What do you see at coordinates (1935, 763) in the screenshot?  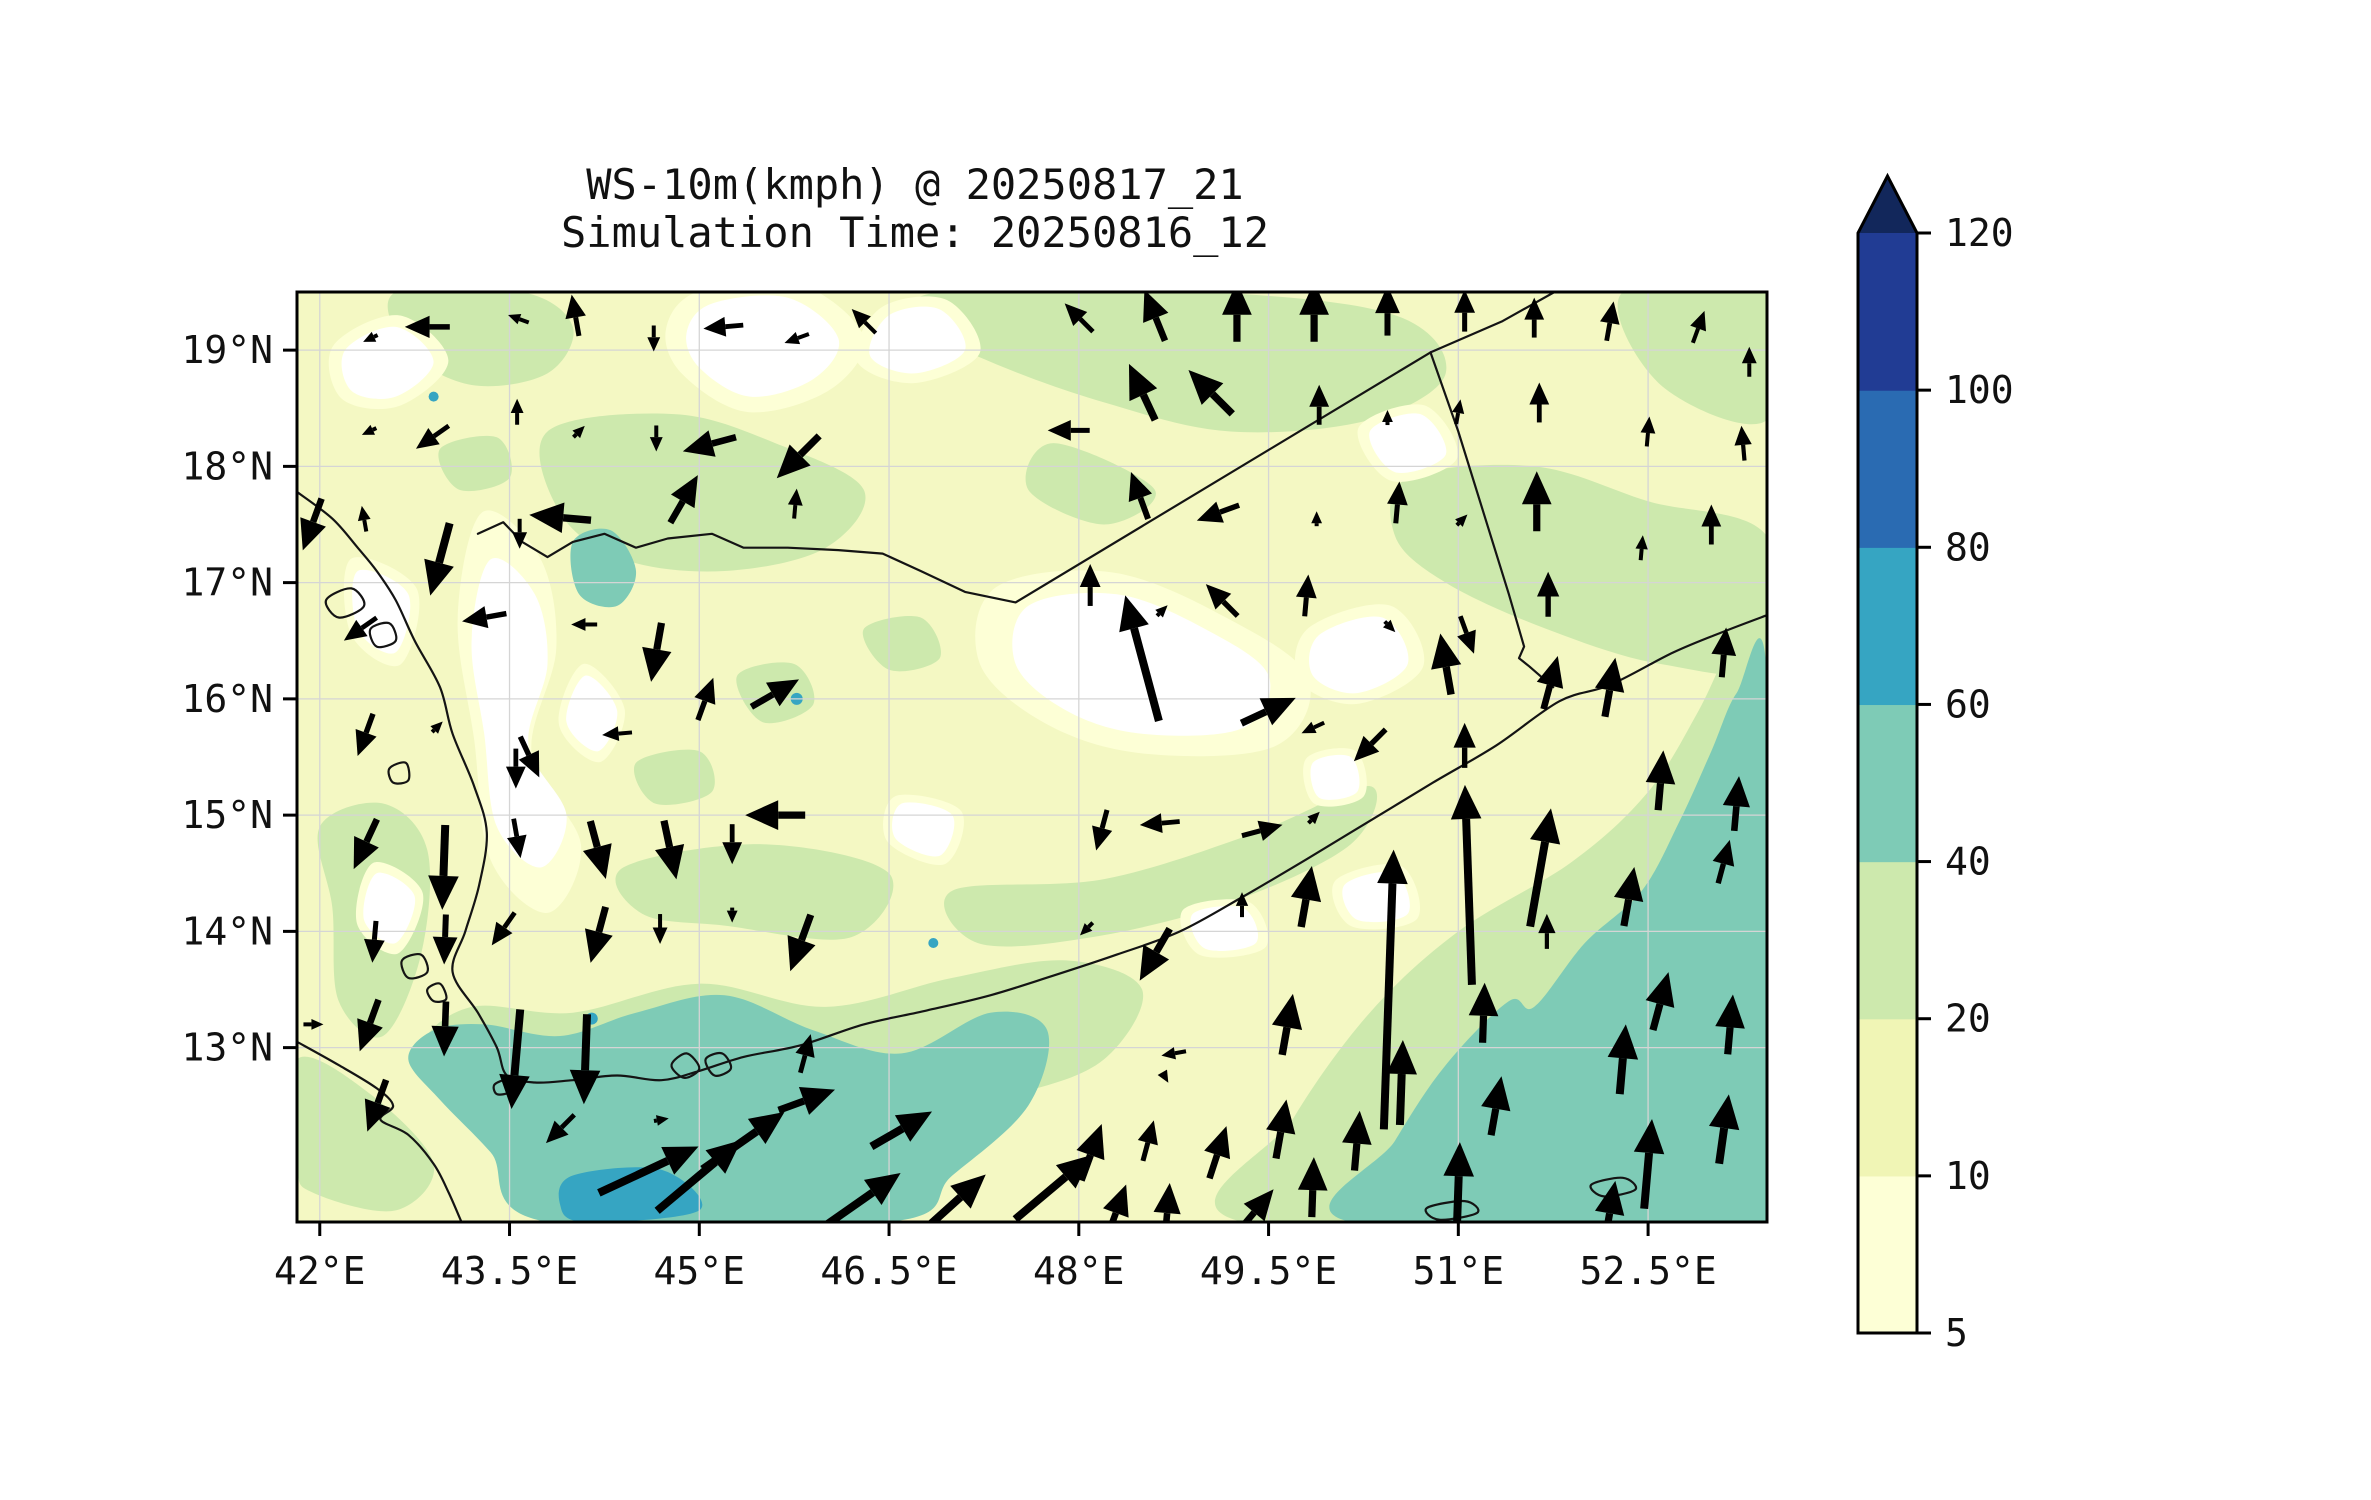 I see `colorbar: 5 10 20 40 60 80 100 120` at bounding box center [1935, 763].